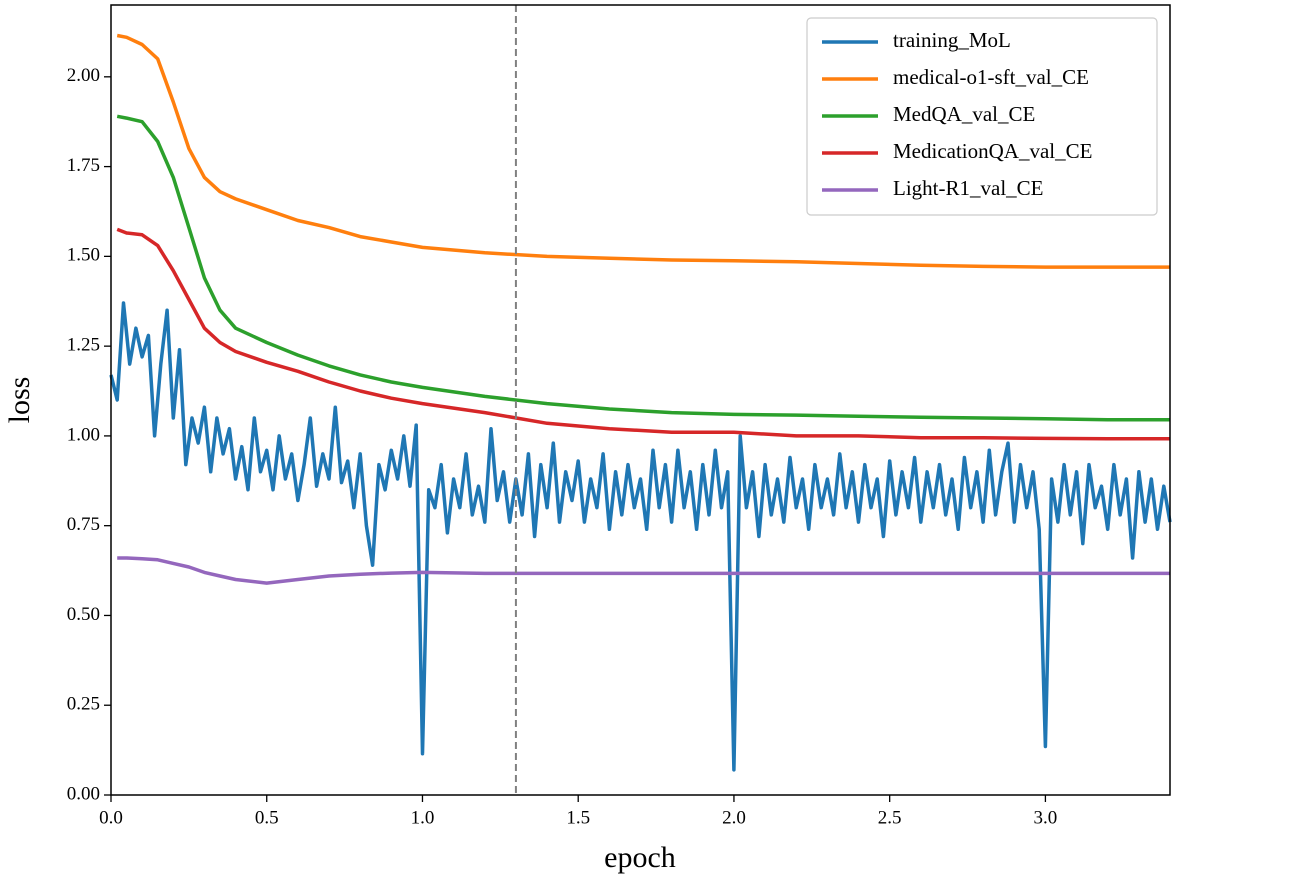 The image size is (1292, 891). What do you see at coordinates (83, 434) in the screenshot?
I see `y-tick-label: 1.00` at bounding box center [83, 434].